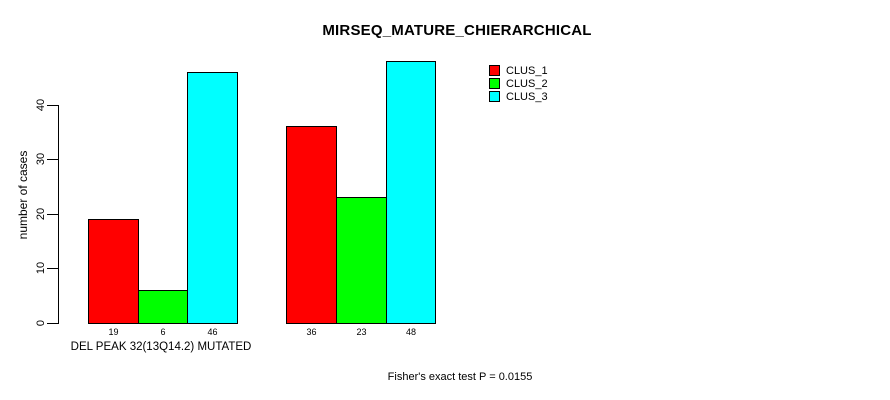 The image size is (890, 400). What do you see at coordinates (527, 70) in the screenshot?
I see `legend-label: CLUS_1` at bounding box center [527, 70].